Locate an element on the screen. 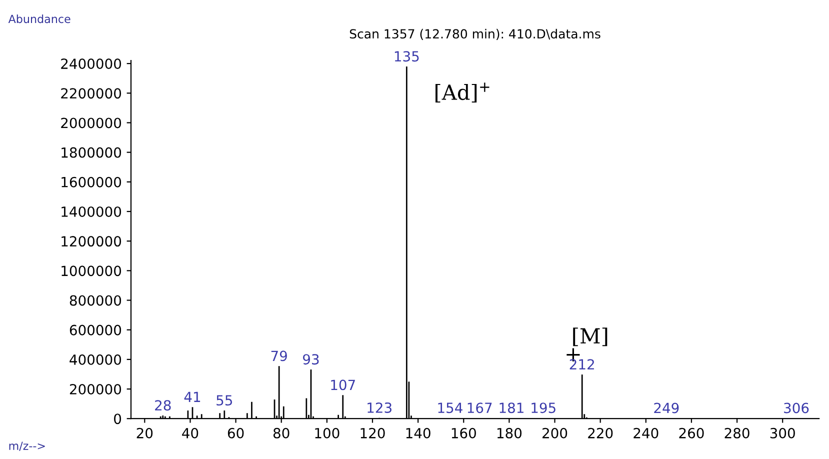  x-axis-title: m/z--> is located at coordinates (27, 446).